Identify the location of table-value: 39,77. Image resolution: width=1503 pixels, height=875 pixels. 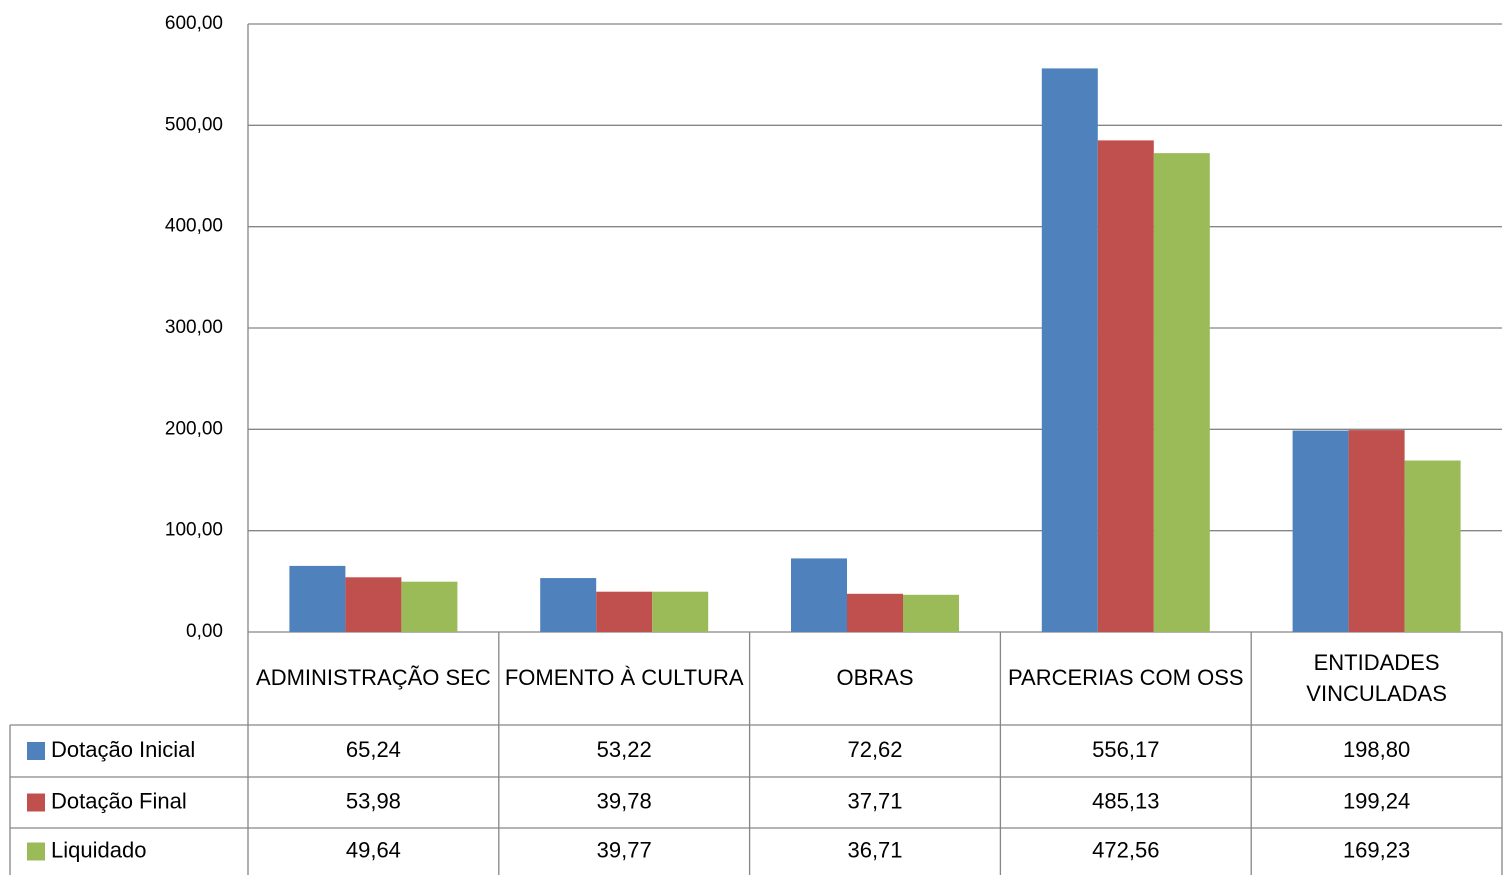
(624, 849).